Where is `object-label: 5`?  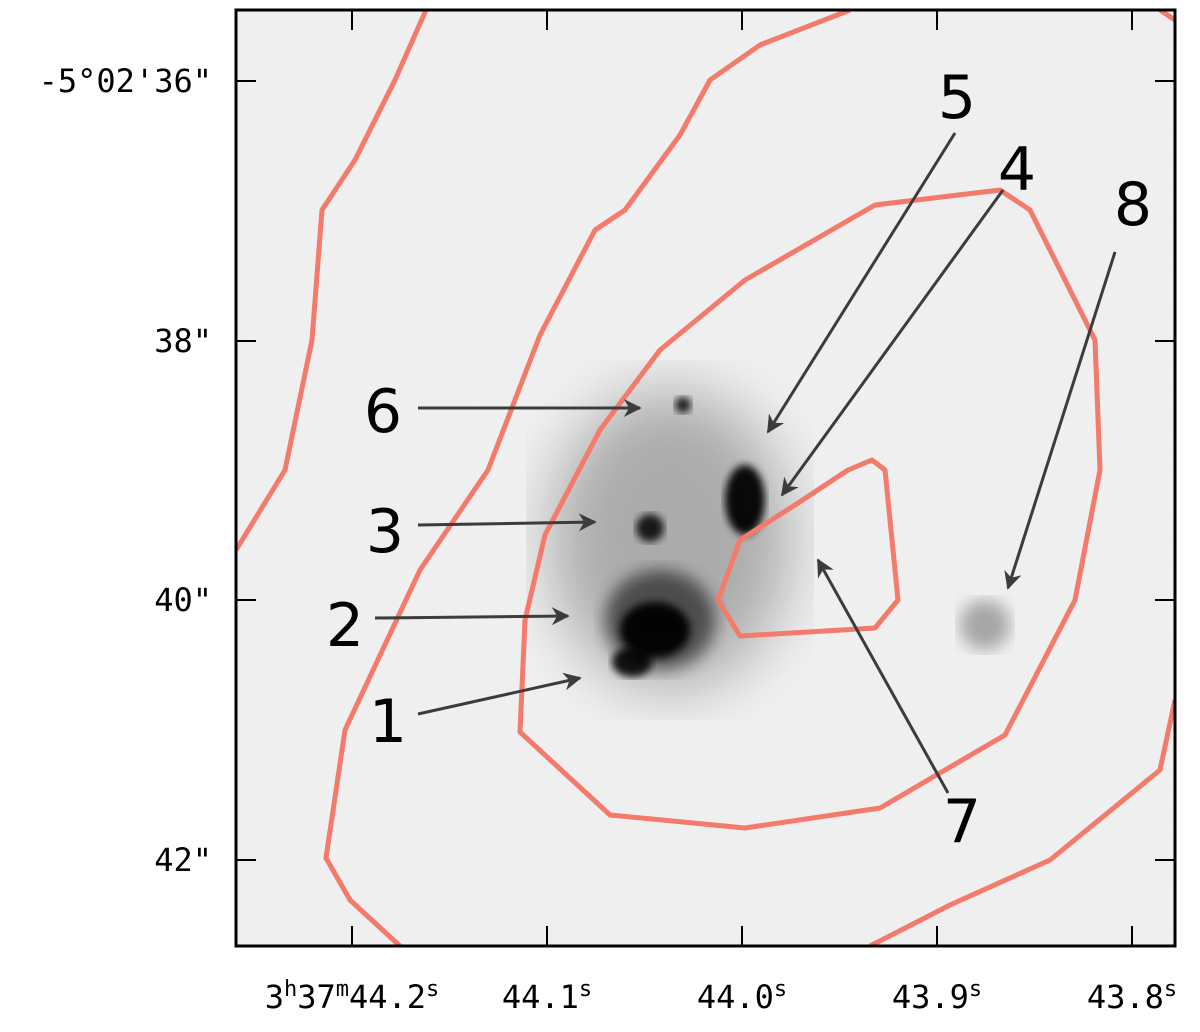
object-label: 5 is located at coordinates (957, 98).